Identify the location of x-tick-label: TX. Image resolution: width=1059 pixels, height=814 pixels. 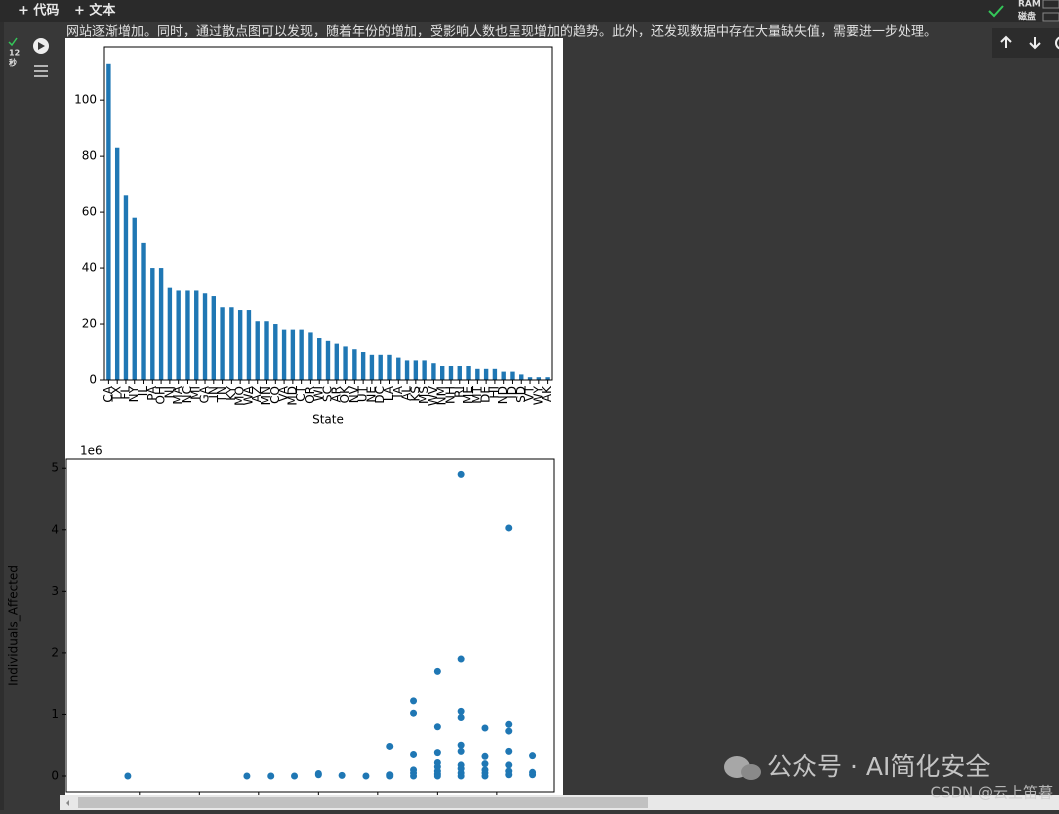
(117, 394).